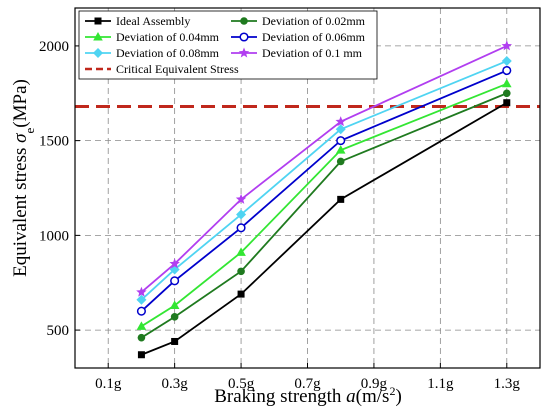 This screenshot has height=412, width=550. I want to click on legend-label: Critical Equivalent Stress, so click(177, 69).